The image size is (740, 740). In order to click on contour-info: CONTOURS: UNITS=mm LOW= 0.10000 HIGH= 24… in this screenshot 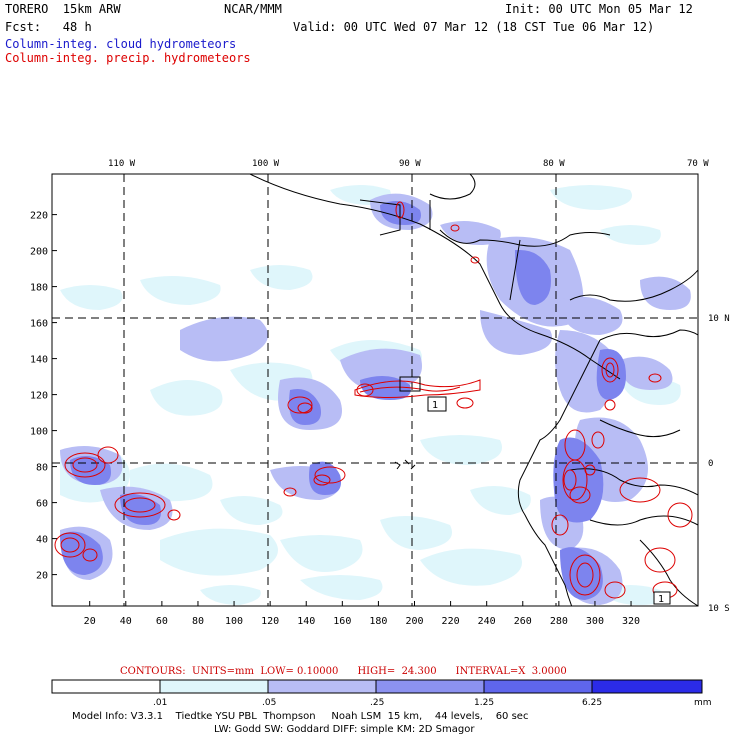, I will do `click(343, 671)`.